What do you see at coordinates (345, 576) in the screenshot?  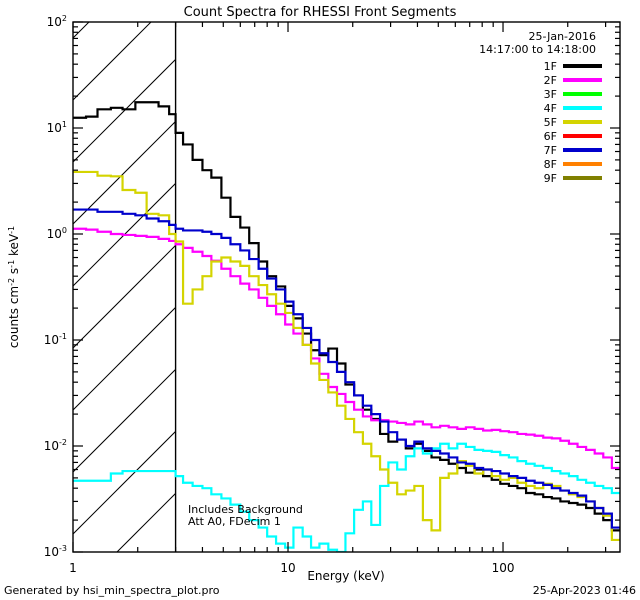 I see `x-axis-label: Energy (keV)` at bounding box center [345, 576].